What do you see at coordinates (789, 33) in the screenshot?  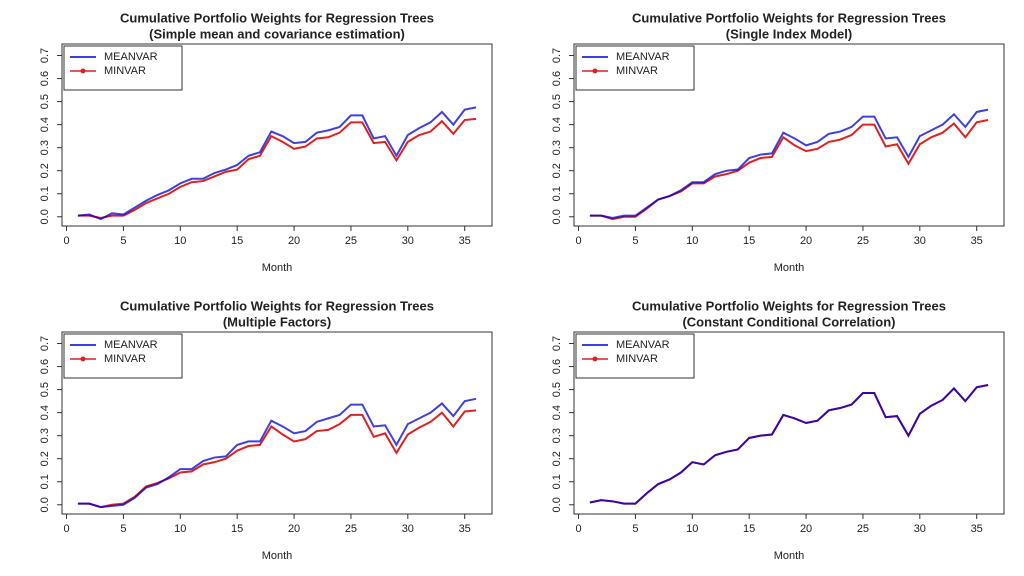 I see `chart-subtitle: (Single Index Model)` at bounding box center [789, 33].